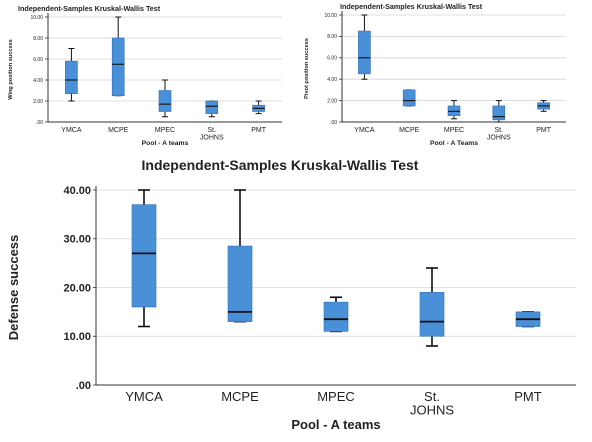 This screenshot has height=442, width=592. I want to click on y-tick-label: 40.00, so click(77, 191).